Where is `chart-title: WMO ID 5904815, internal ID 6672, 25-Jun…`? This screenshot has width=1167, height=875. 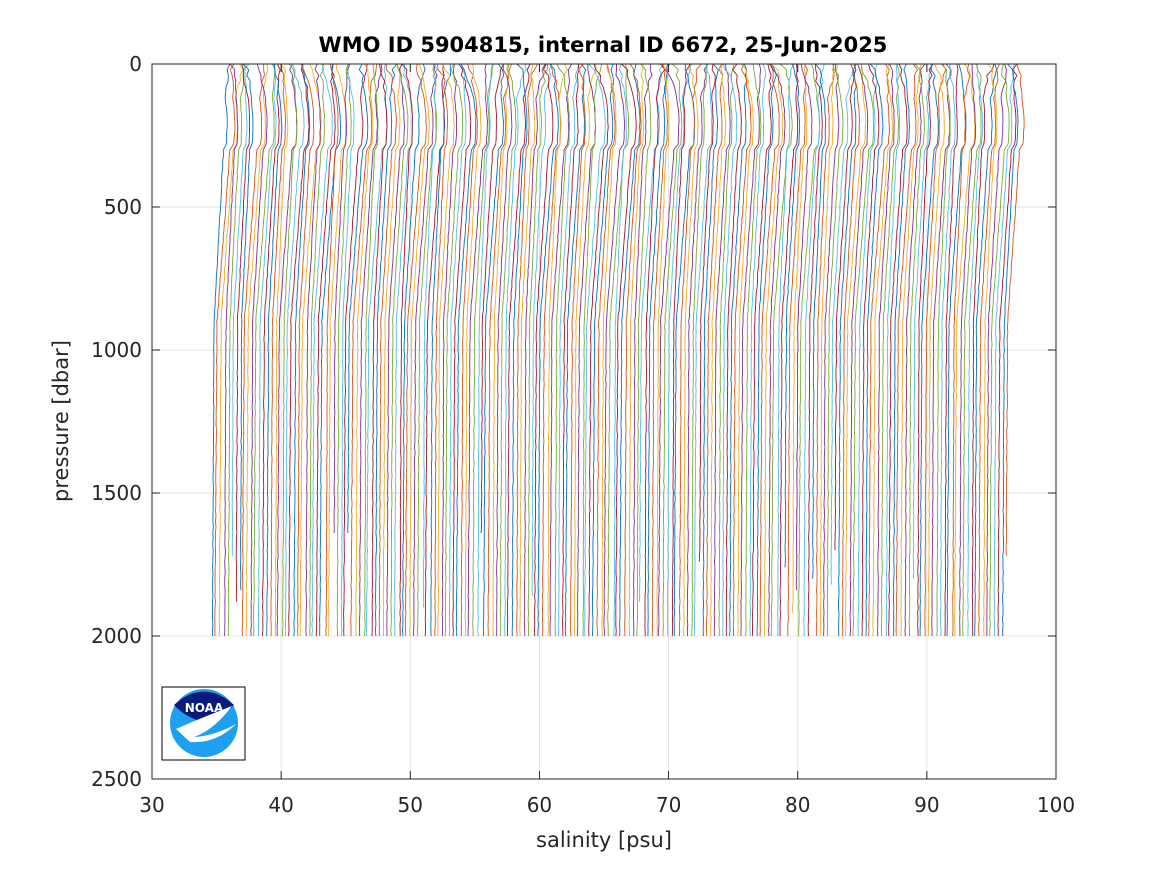 chart-title: WMO ID 5904815, internal ID 6672, 25-Jun… is located at coordinates (603, 45).